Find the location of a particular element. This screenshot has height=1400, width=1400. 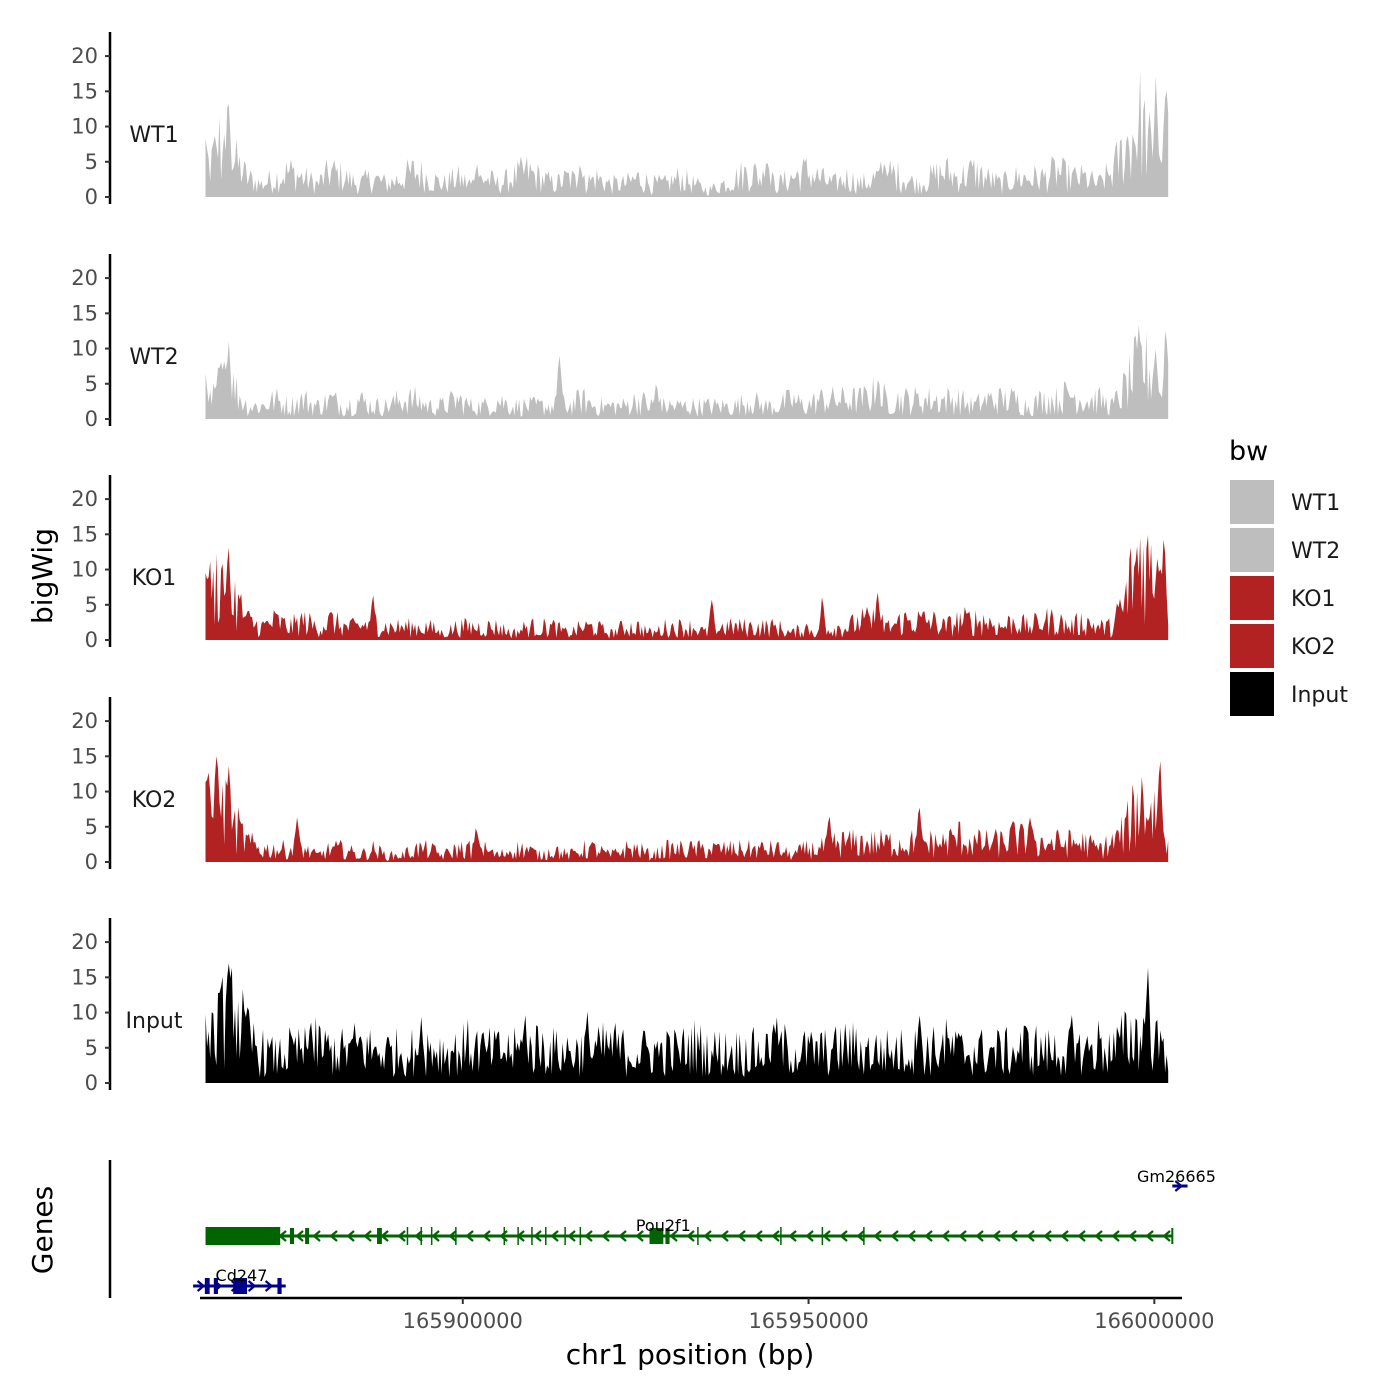

legend-label: WT2 is located at coordinates (1315, 551).